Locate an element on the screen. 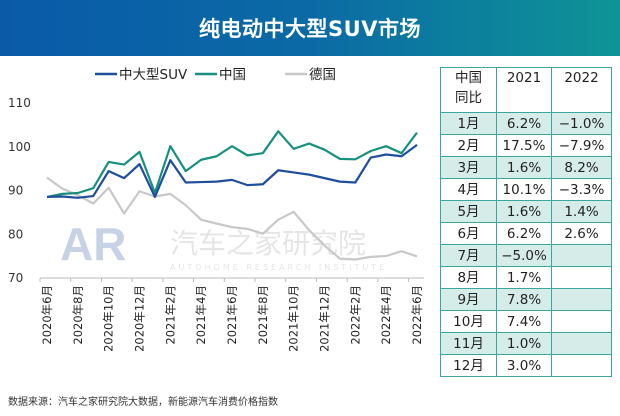 This screenshot has width=620, height=416. value-2021-cell: 3.0% is located at coordinates (524, 365).